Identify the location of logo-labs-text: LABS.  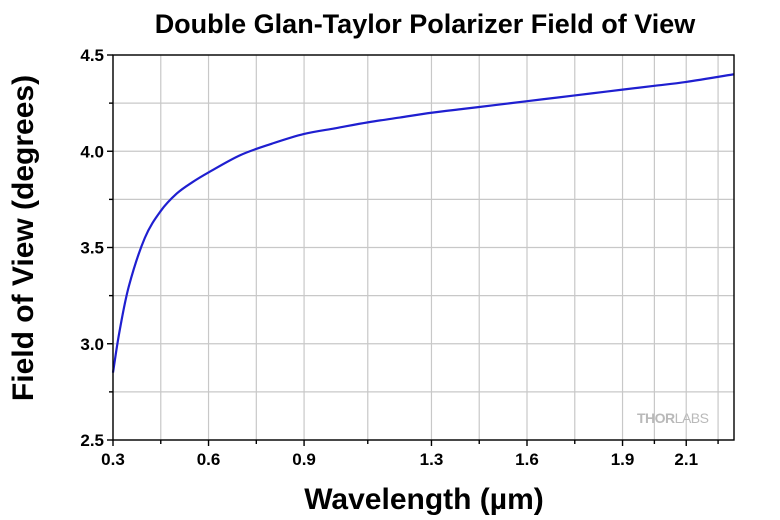
(692, 418).